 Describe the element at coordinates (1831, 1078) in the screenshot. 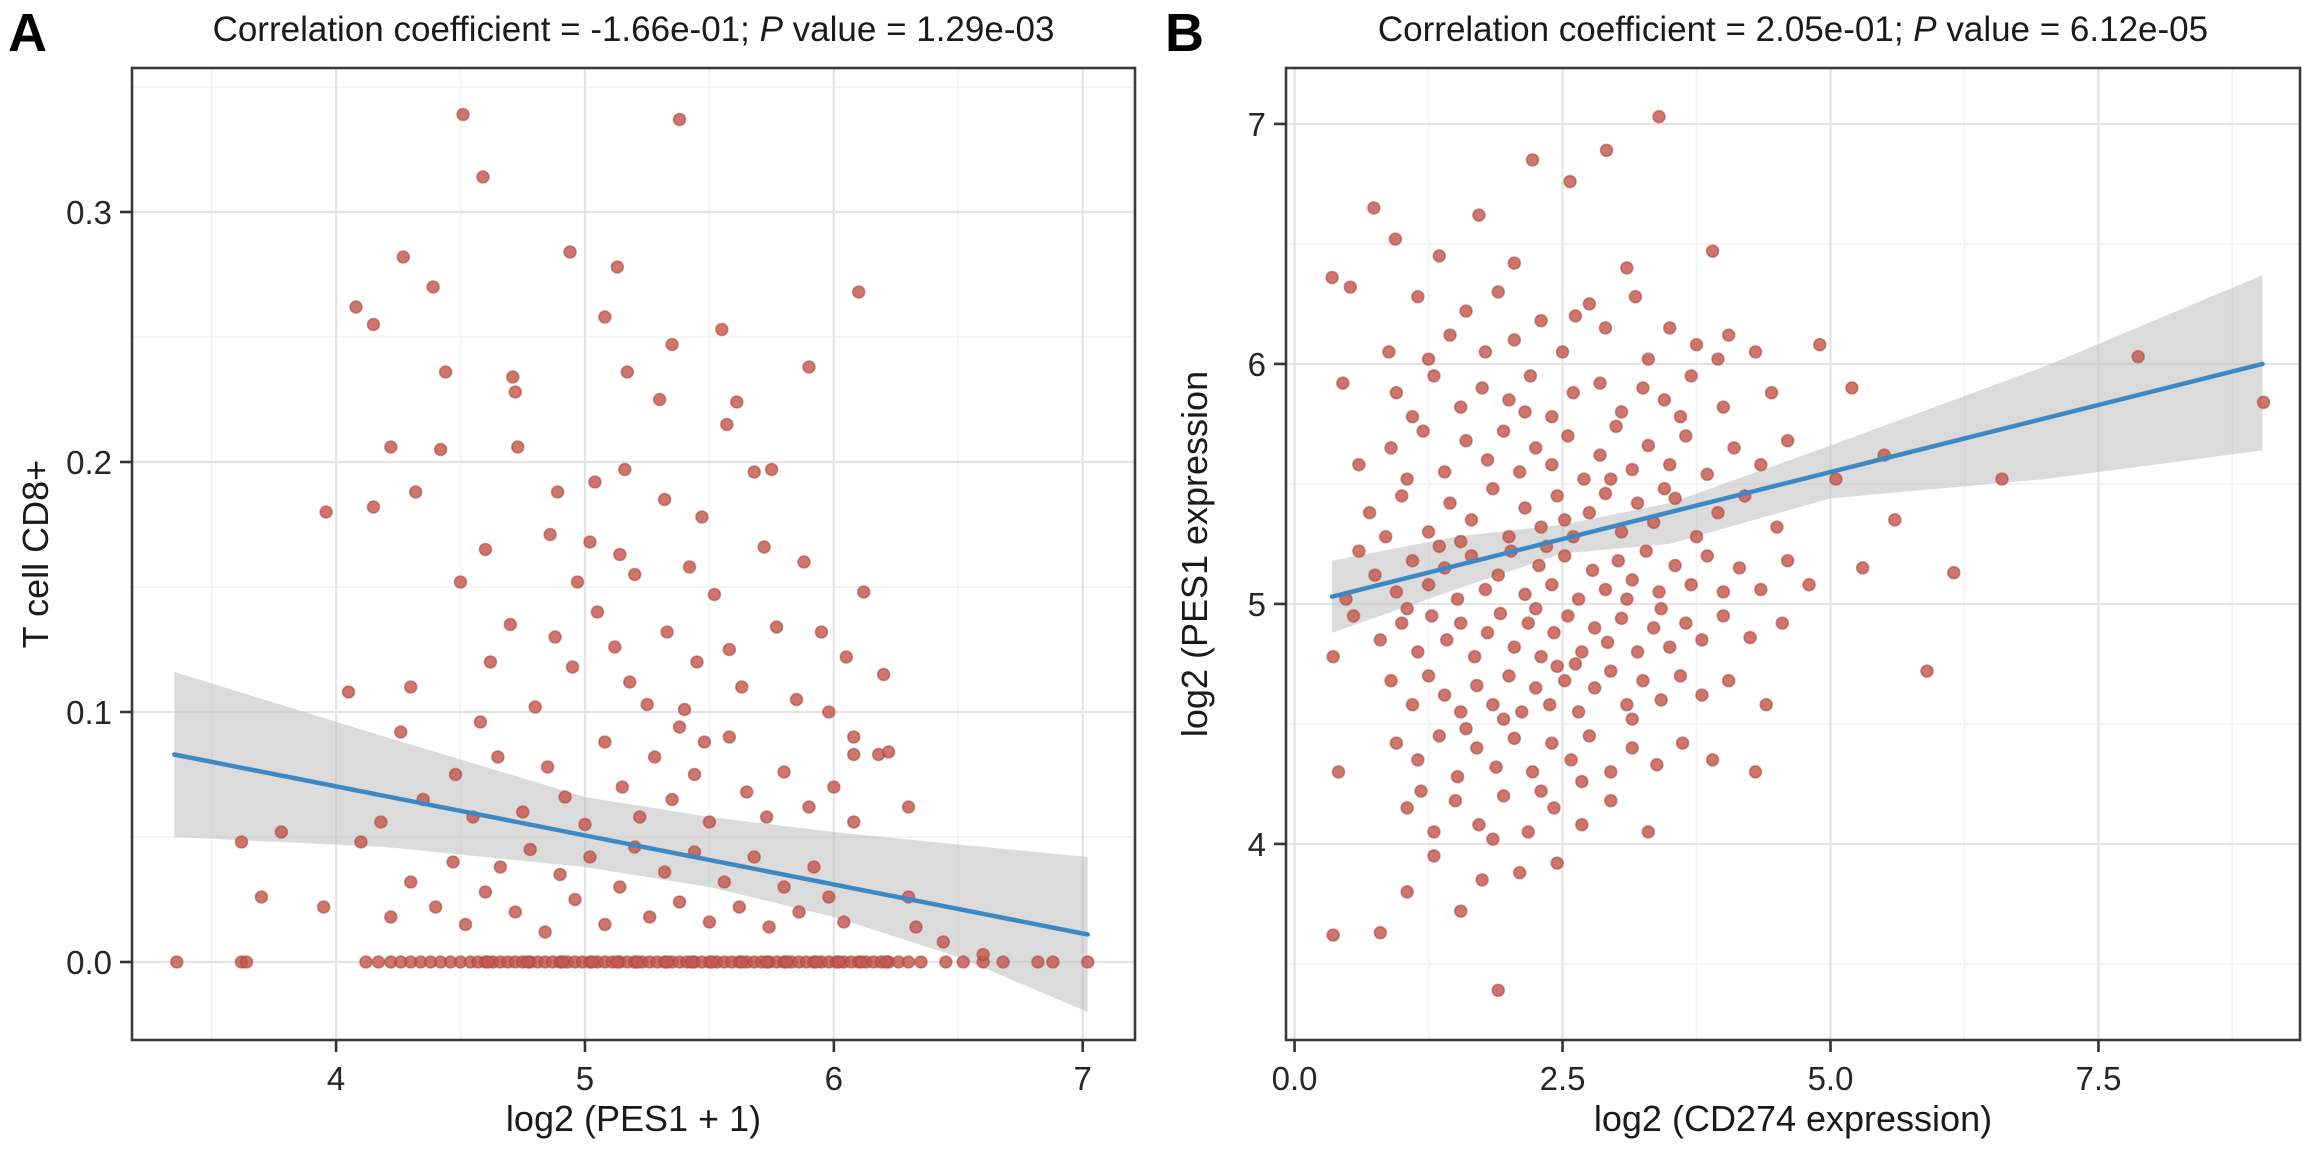

I see `x-tick-label: 5.0` at that location.